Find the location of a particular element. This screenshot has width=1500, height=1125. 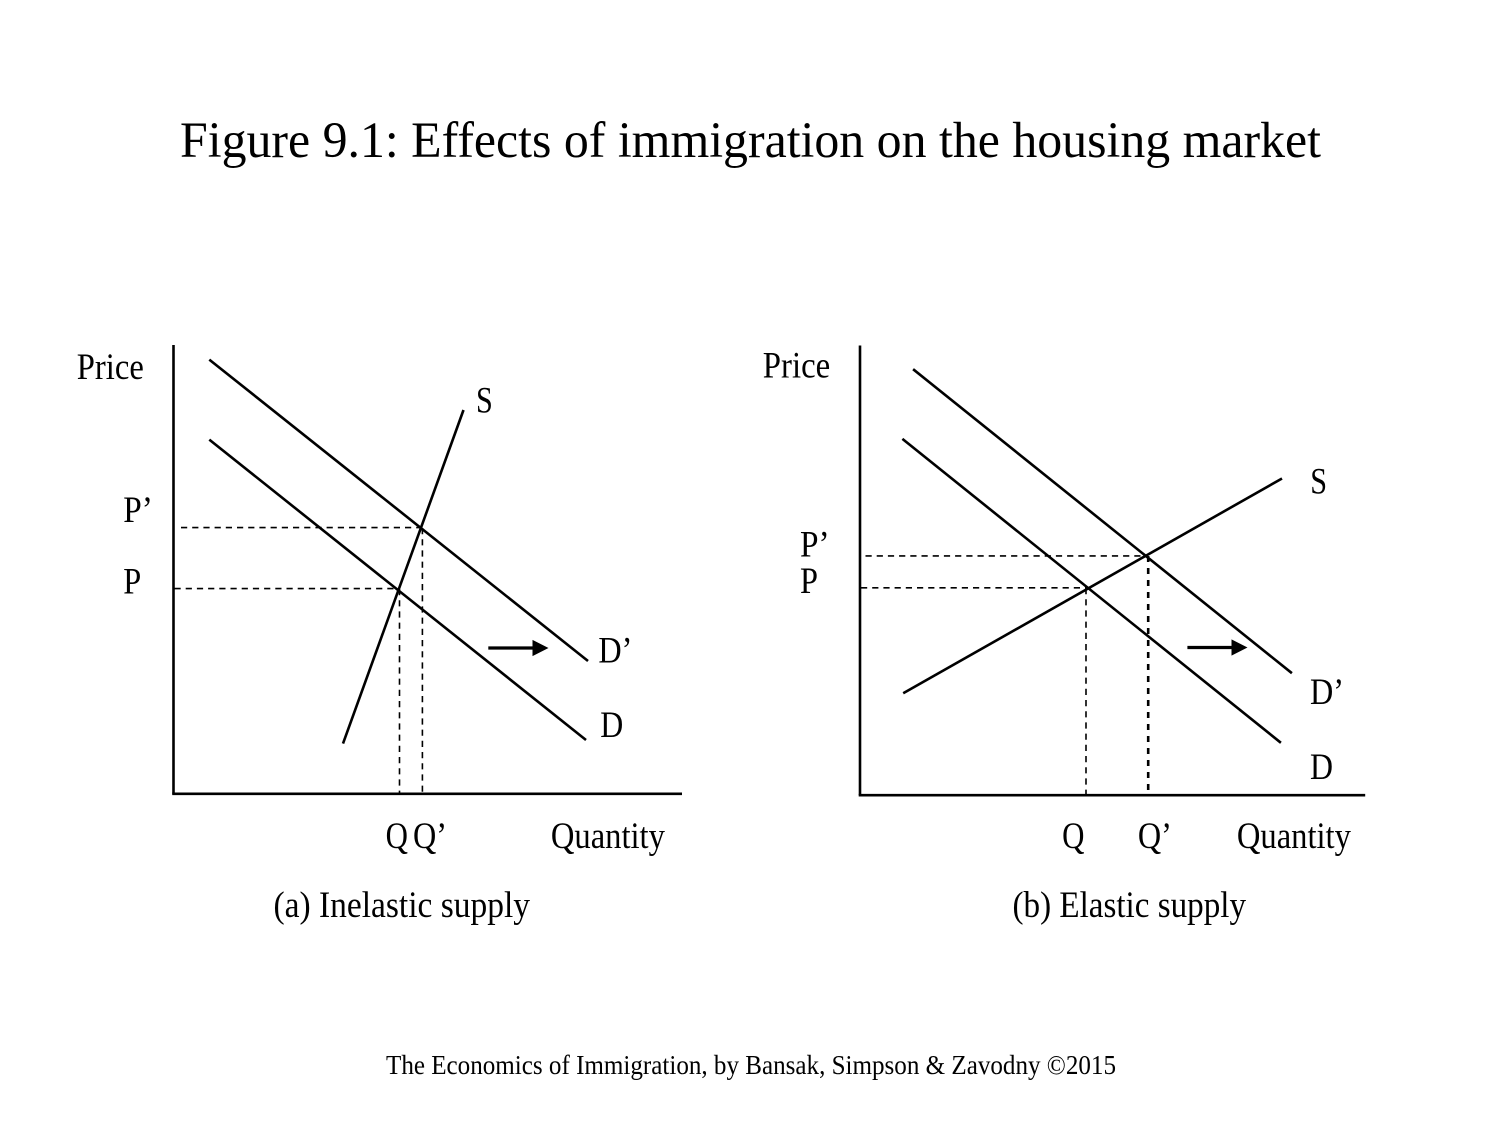

svg-text: (a) Inelastic supply is located at coordinates (402, 904).